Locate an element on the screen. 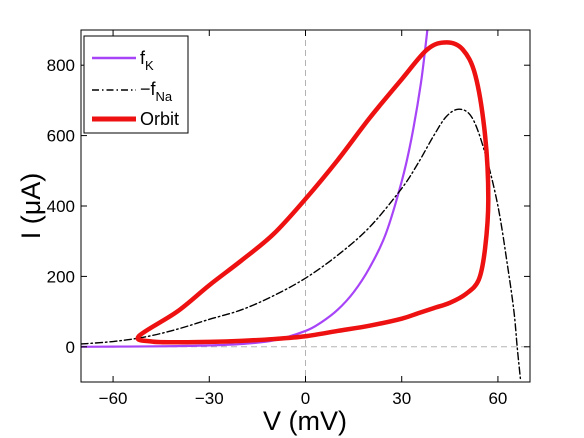 This screenshot has height=438, width=584. x-axis-label: V (mV) is located at coordinates (305, 421).